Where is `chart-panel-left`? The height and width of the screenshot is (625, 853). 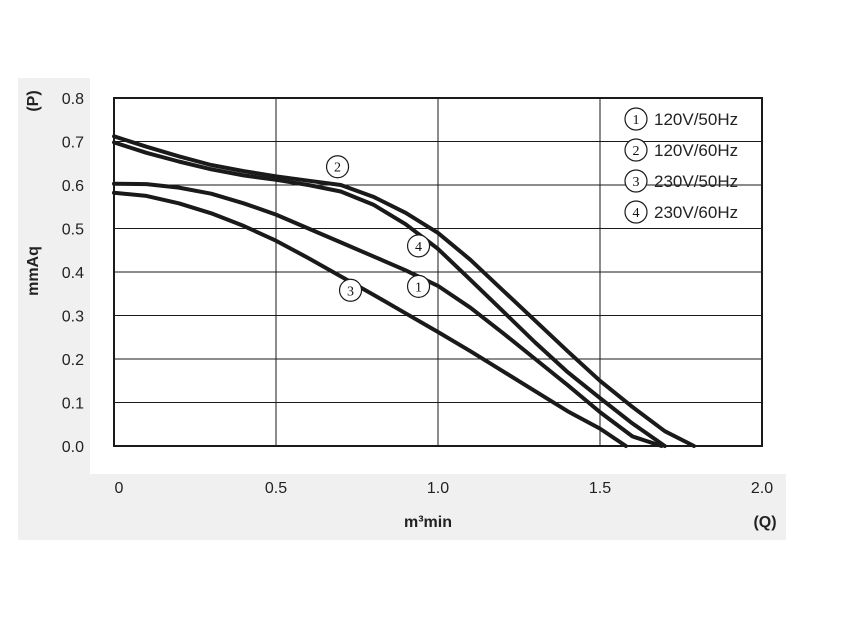 chart-panel-left is located at coordinates (54, 309).